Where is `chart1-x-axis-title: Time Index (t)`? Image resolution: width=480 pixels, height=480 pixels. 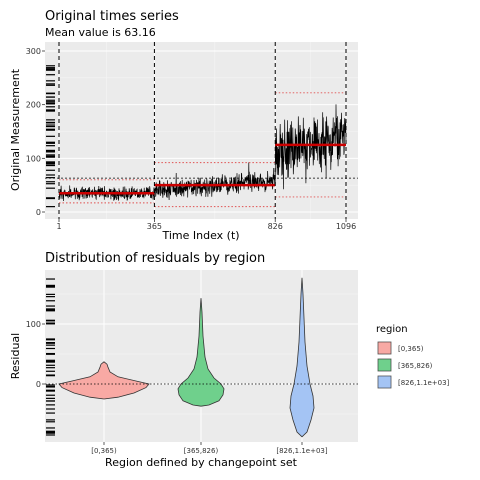
chart1-x-axis-title: Time Index (t) is located at coordinates (200, 235).